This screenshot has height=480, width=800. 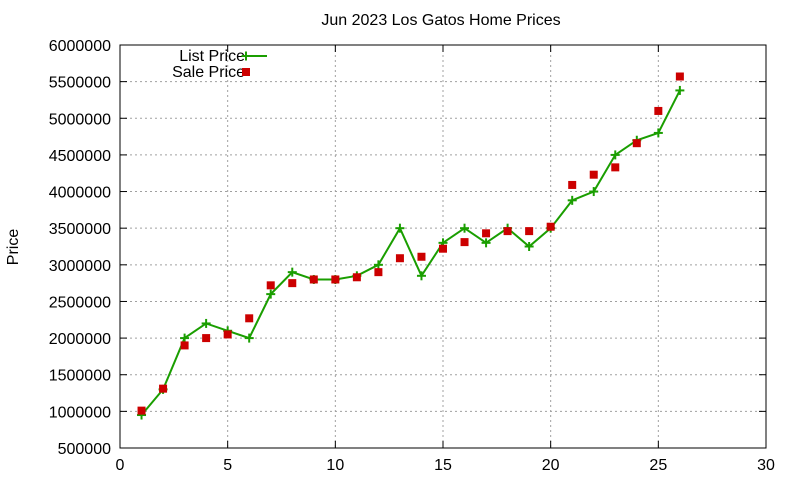 I want to click on y-tick-label: 5500000, so click(x=80, y=83).